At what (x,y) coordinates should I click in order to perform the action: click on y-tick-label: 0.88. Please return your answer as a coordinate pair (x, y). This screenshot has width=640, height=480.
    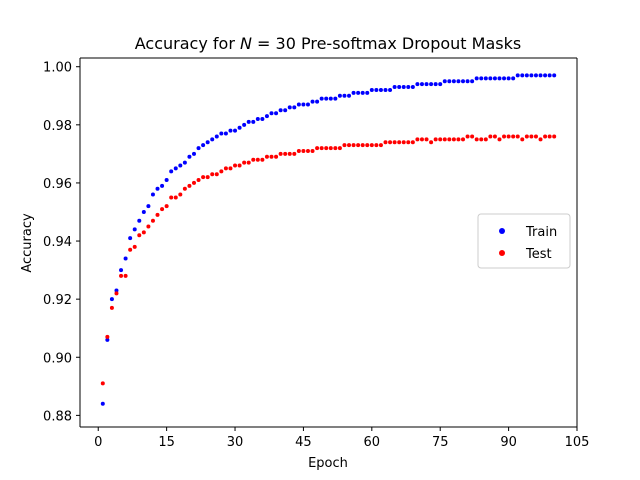
    Looking at the image, I should click on (57, 416).